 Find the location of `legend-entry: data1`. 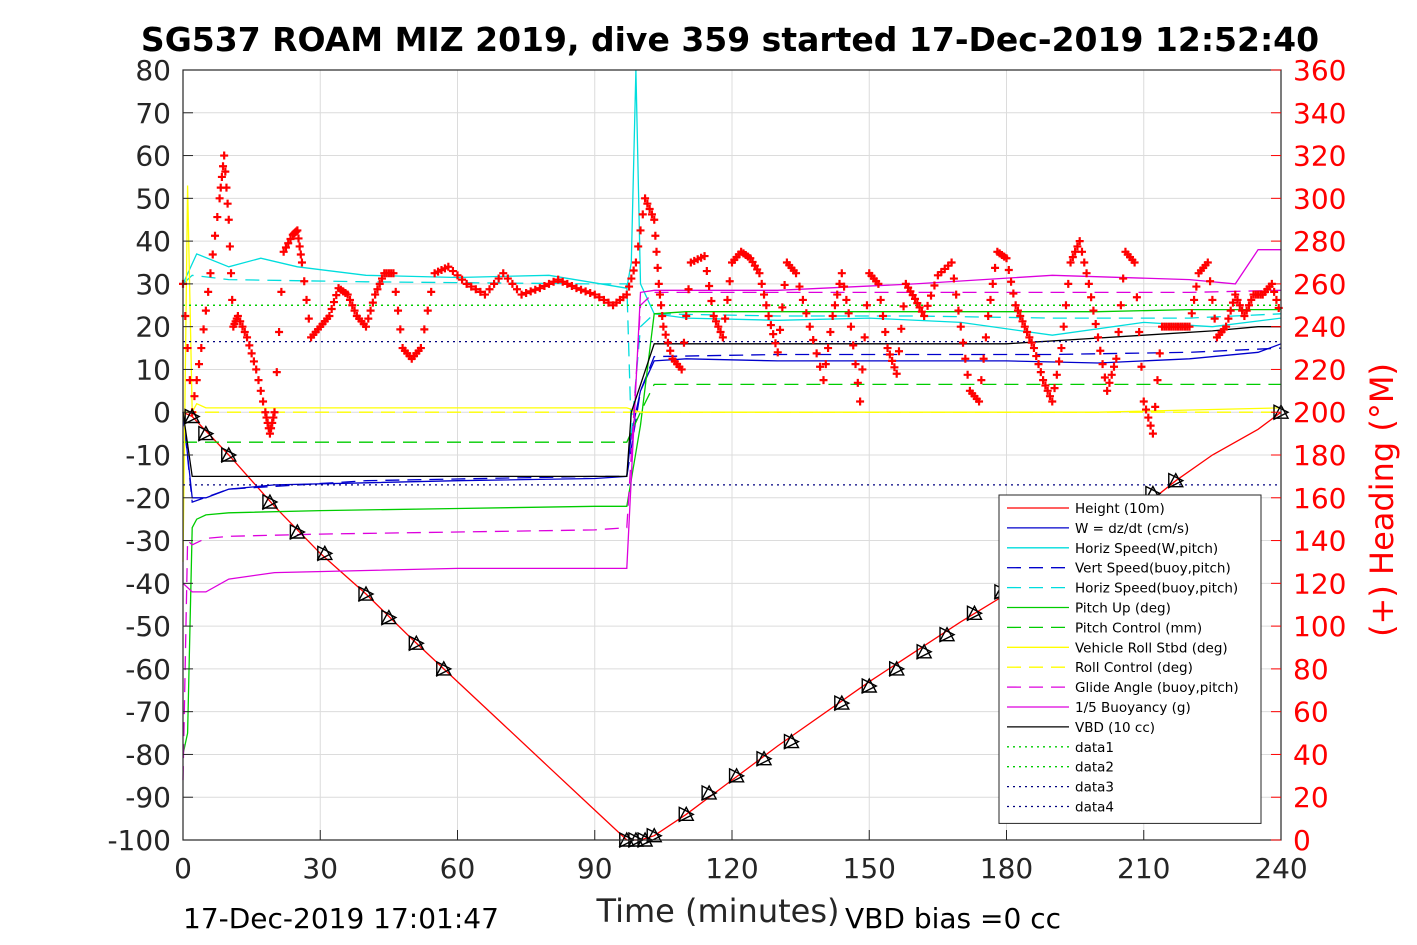

legend-entry: data1 is located at coordinates (1094, 748).